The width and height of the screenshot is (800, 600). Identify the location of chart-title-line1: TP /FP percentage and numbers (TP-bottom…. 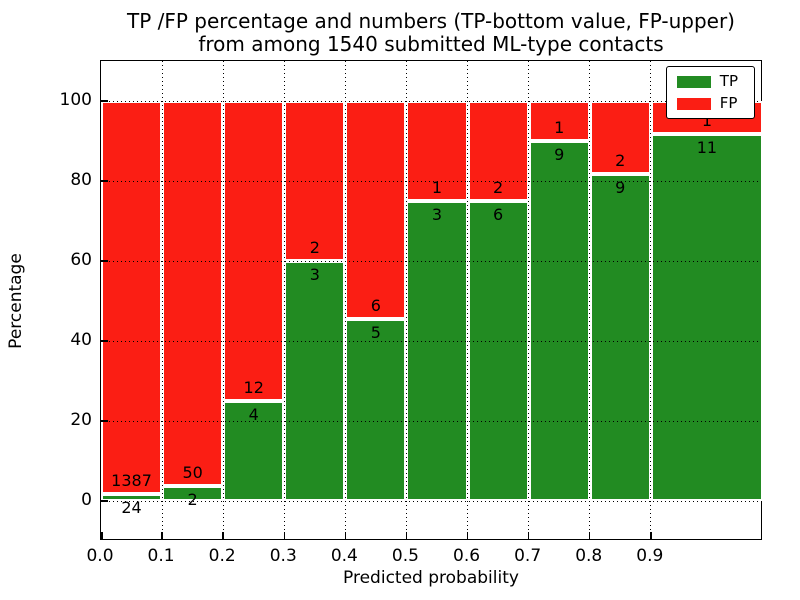
(431, 21).